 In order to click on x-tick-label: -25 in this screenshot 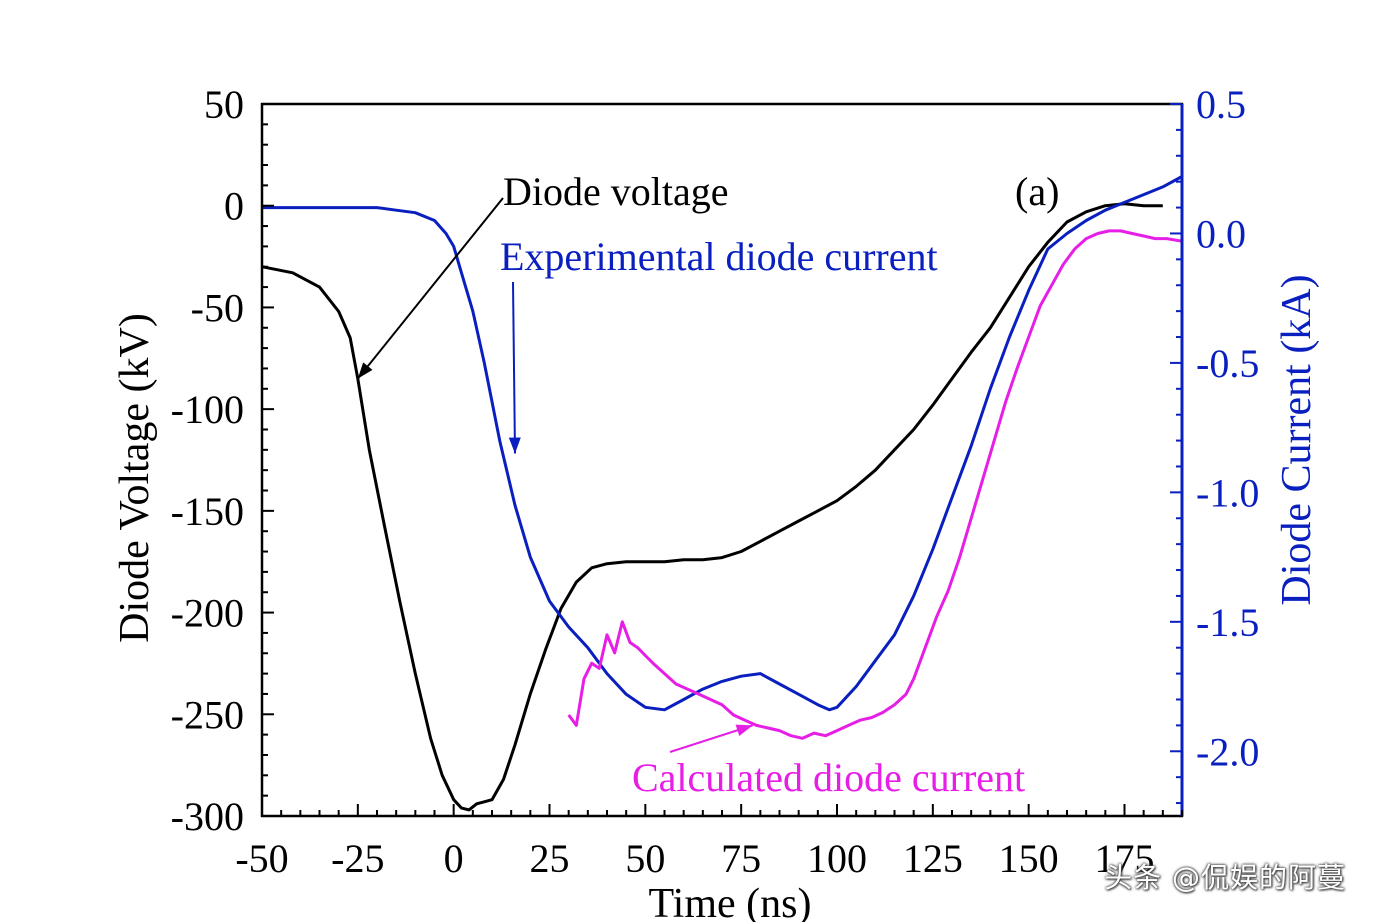, I will do `click(357, 858)`.